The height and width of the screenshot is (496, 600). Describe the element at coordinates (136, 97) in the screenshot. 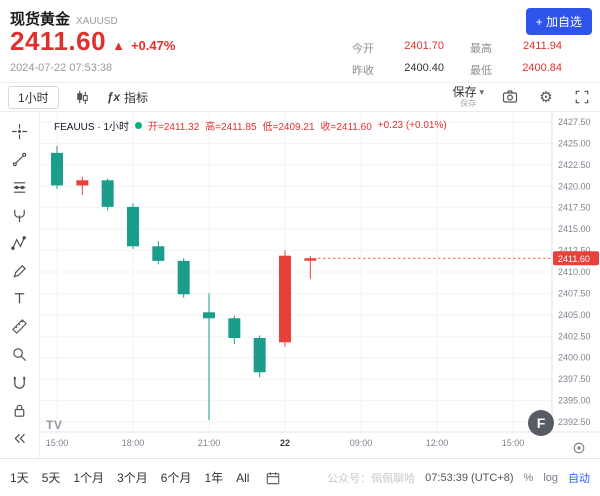

I see `indicators-label: 指标` at that location.